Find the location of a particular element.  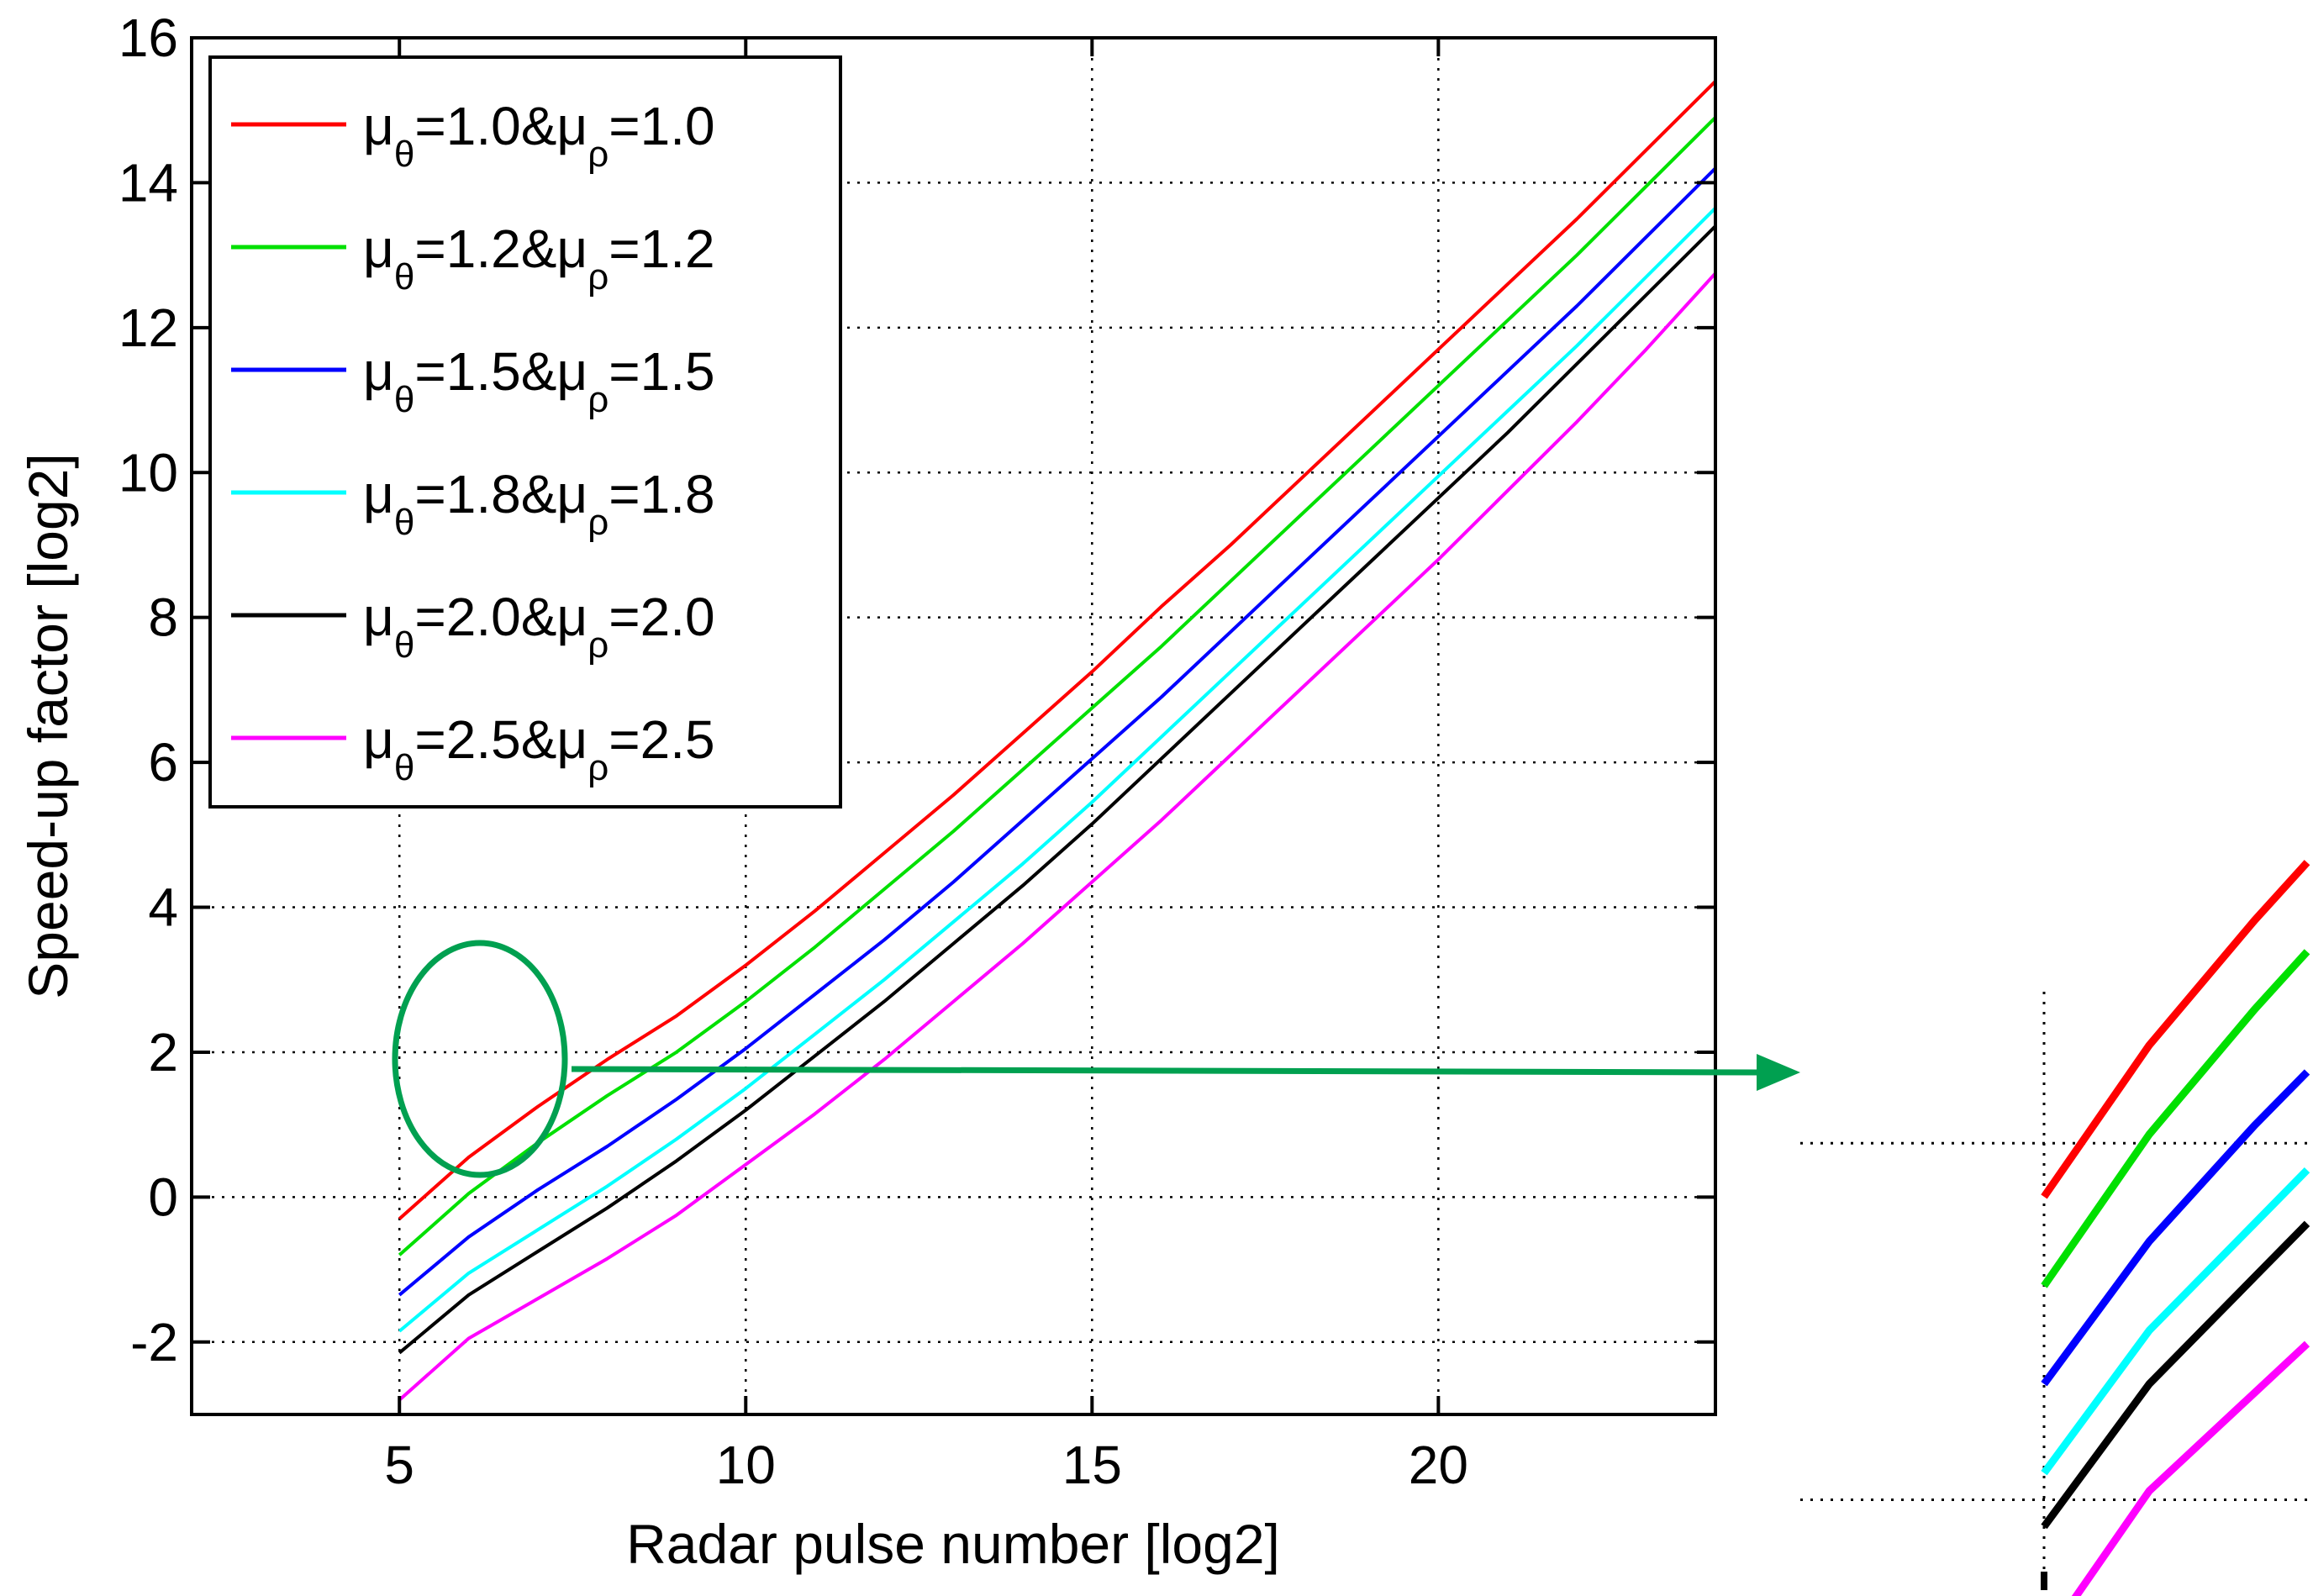

legend-label-5: μθ=2.5&μρ=2.5 is located at coordinates (539, 748).